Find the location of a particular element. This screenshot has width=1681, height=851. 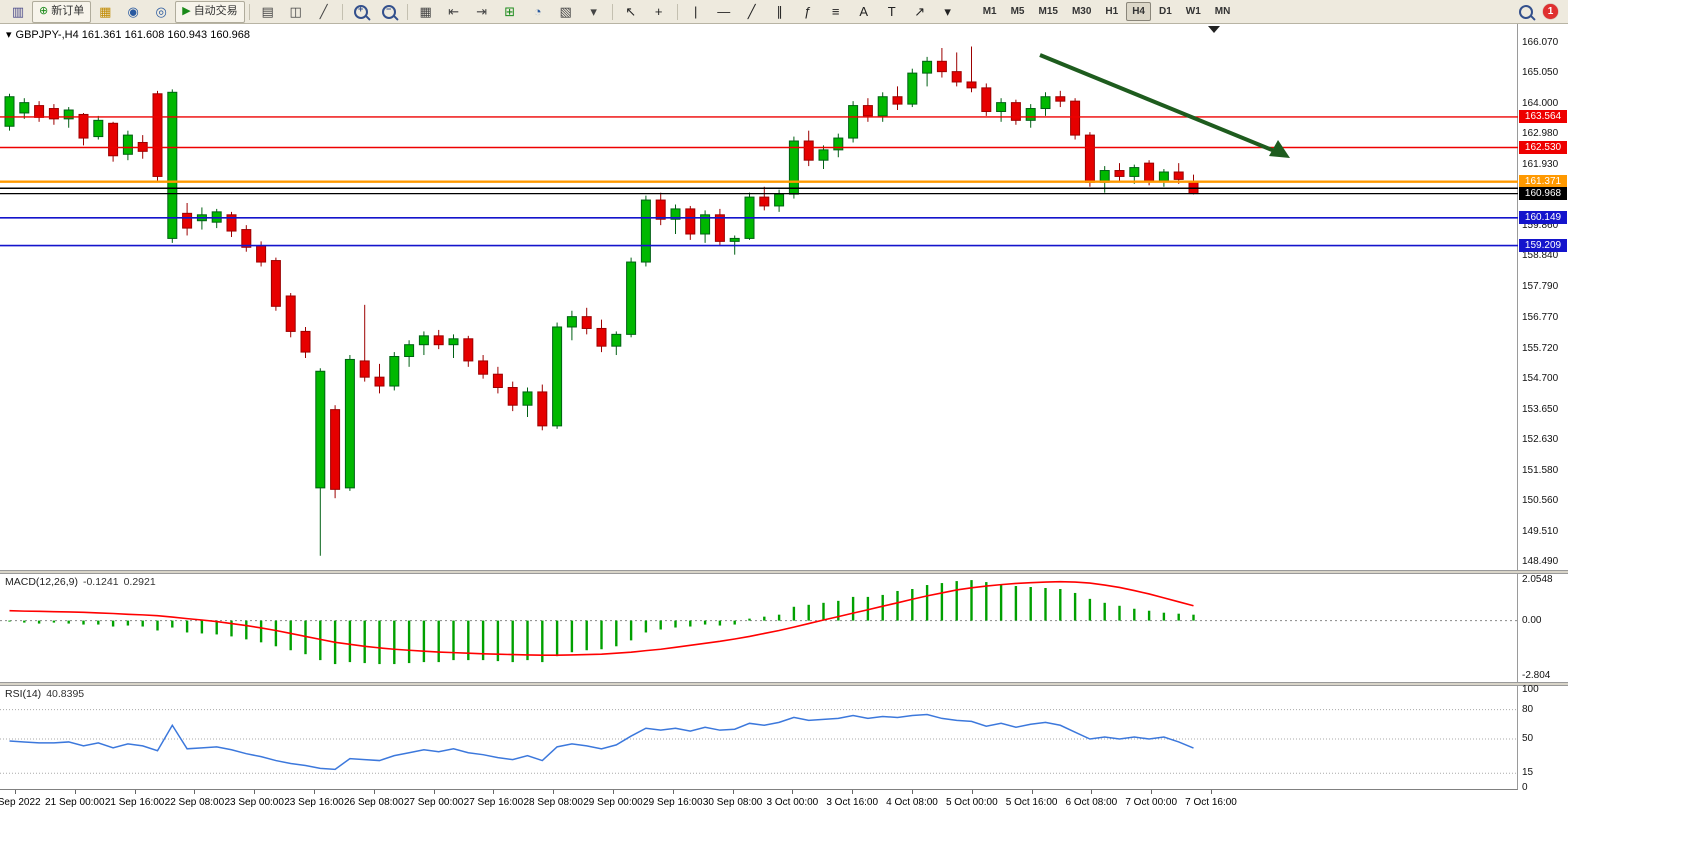

zoom-out-icon: − is located at coordinates (389, 12).